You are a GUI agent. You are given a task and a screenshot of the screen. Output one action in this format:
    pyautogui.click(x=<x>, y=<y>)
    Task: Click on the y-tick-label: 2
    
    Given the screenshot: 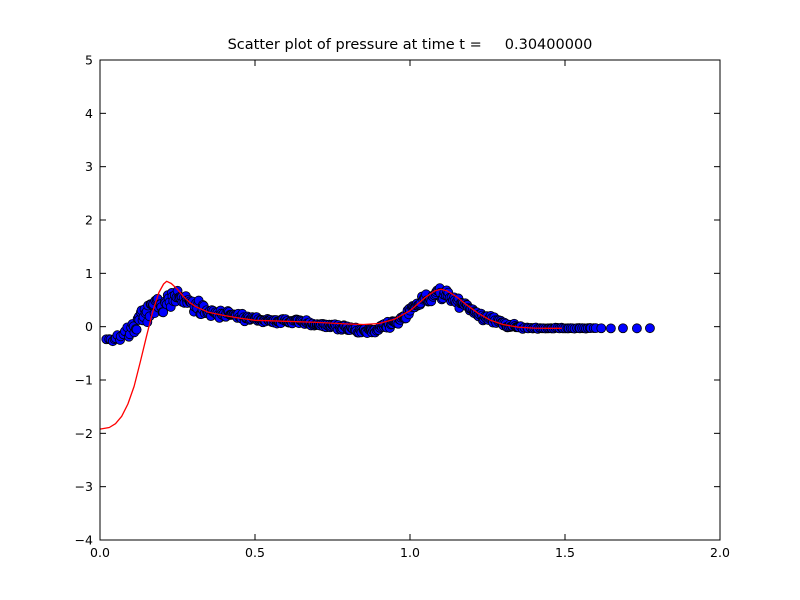 What is the action you would take?
    pyautogui.click(x=89, y=220)
    